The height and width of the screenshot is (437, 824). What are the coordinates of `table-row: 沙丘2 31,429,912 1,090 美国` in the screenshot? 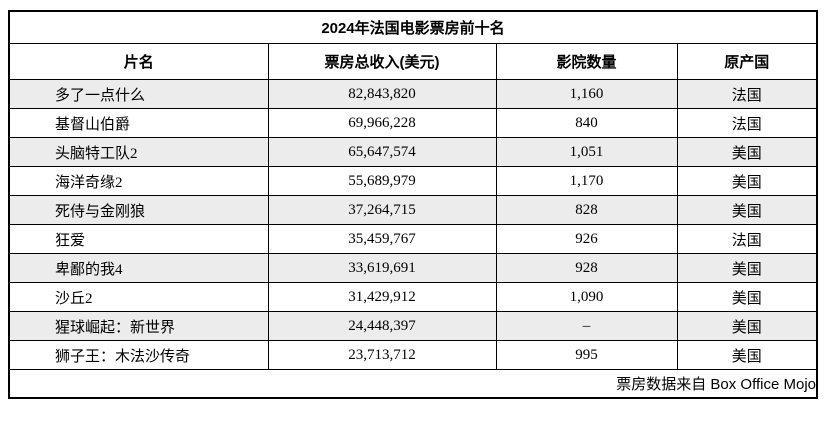 It's located at (413, 297).